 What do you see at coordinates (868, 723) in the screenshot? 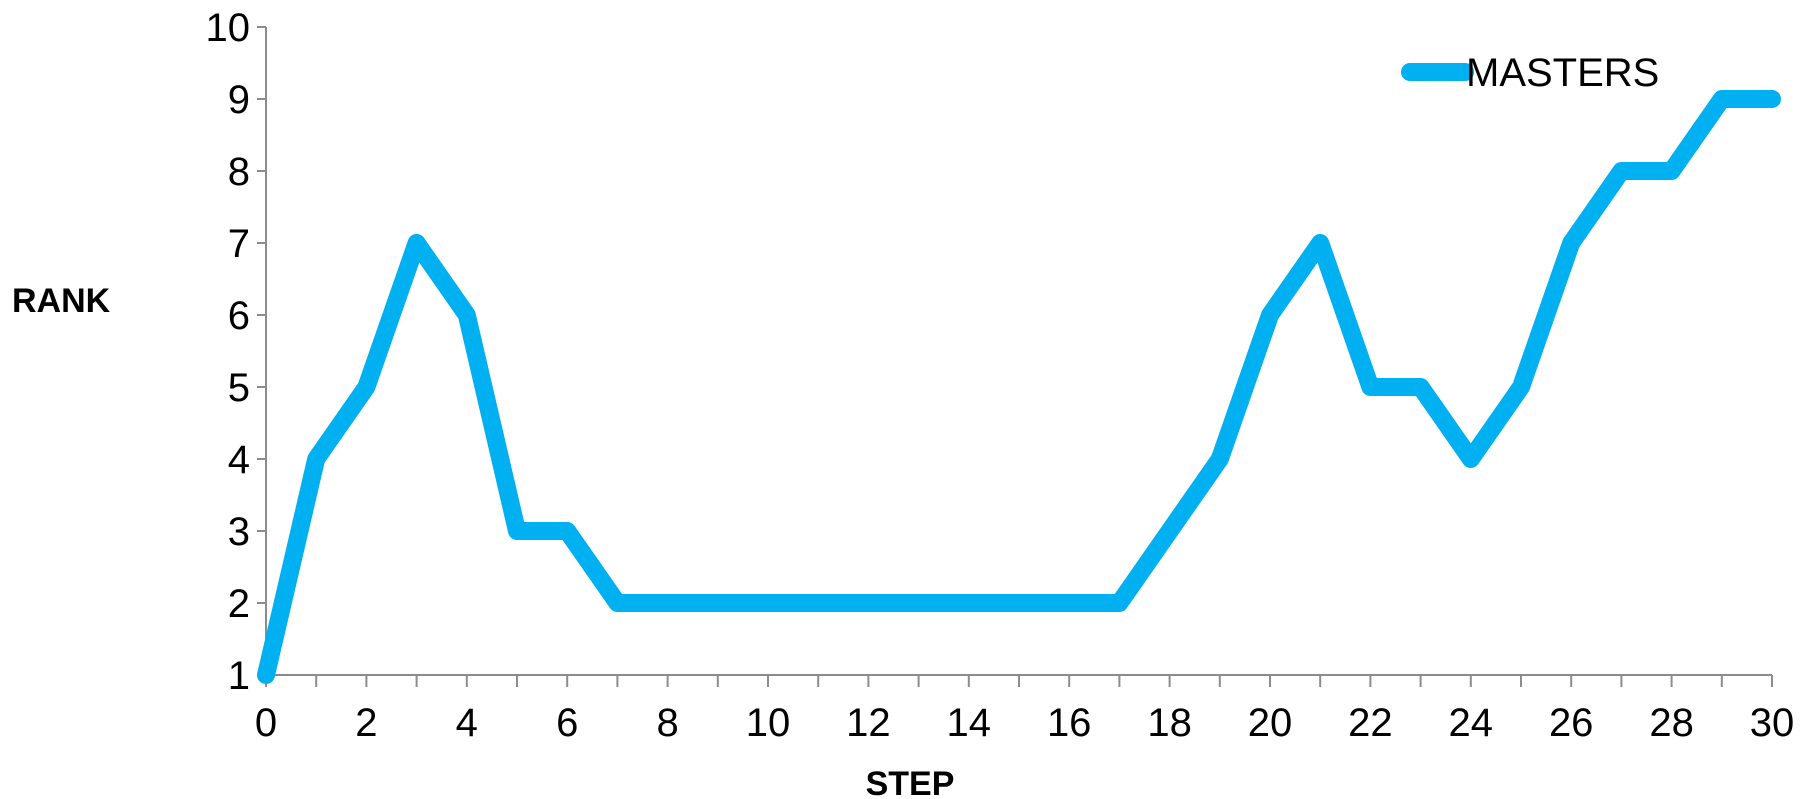
I see `x-tick-label: 12` at bounding box center [868, 723].